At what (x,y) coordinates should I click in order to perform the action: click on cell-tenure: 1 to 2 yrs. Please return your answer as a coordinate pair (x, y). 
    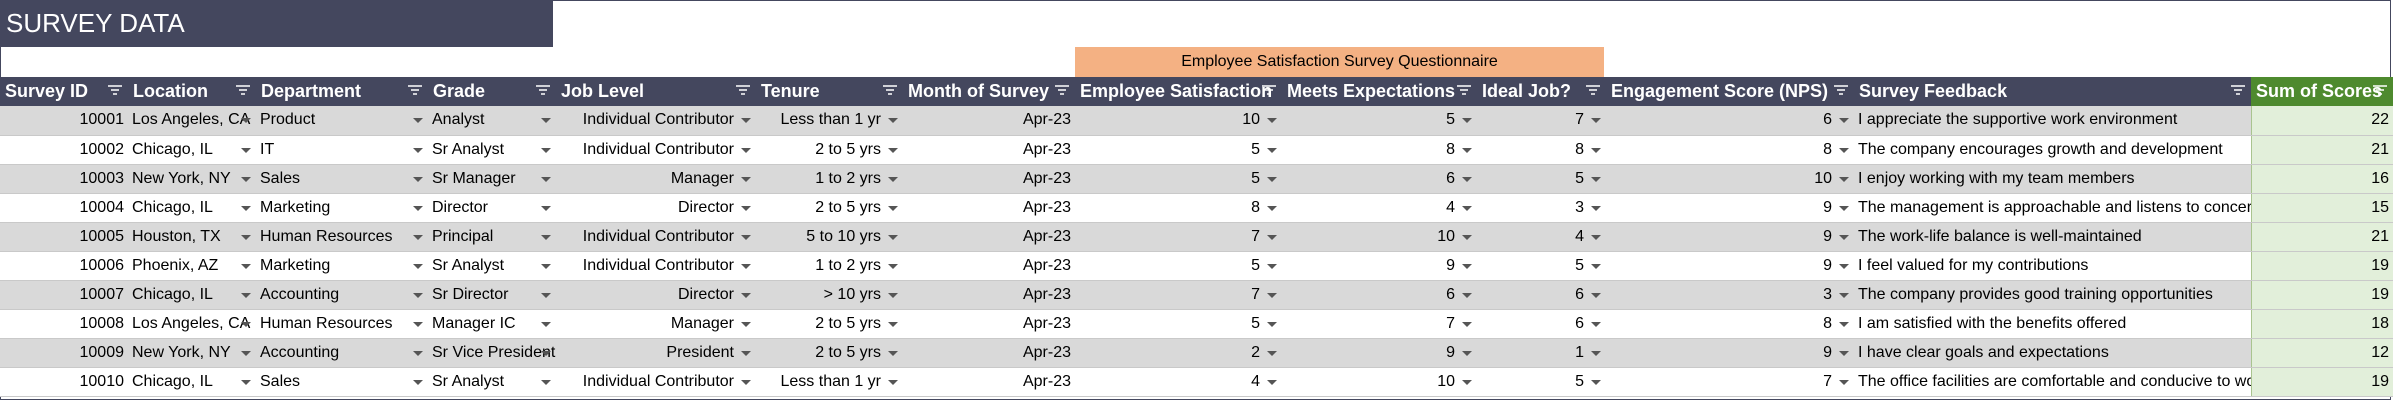
    Looking at the image, I should click on (829, 266).